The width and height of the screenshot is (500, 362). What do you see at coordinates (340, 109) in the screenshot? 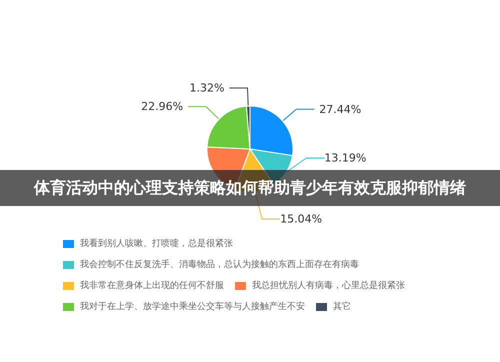
I see `data-label: 27.44%` at bounding box center [340, 109].